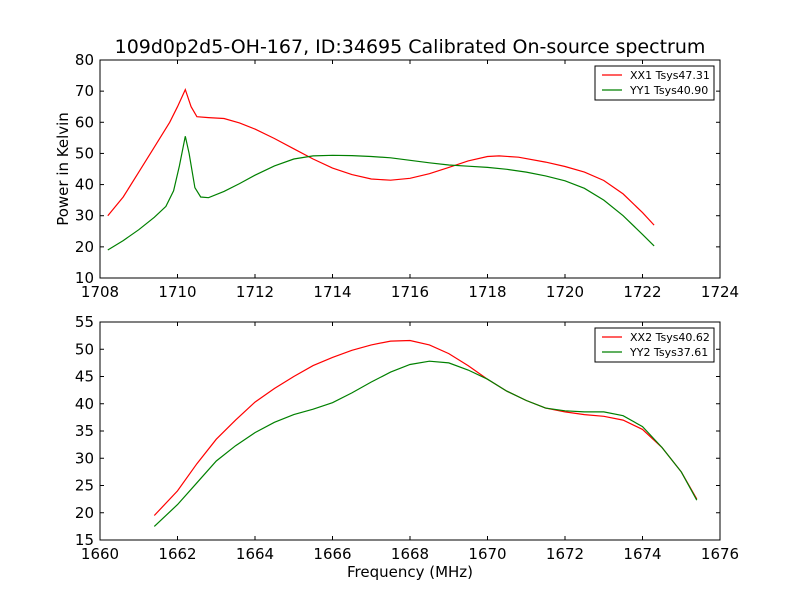  Describe the element at coordinates (84, 278) in the screenshot. I see `y-tick-label: 10` at that location.